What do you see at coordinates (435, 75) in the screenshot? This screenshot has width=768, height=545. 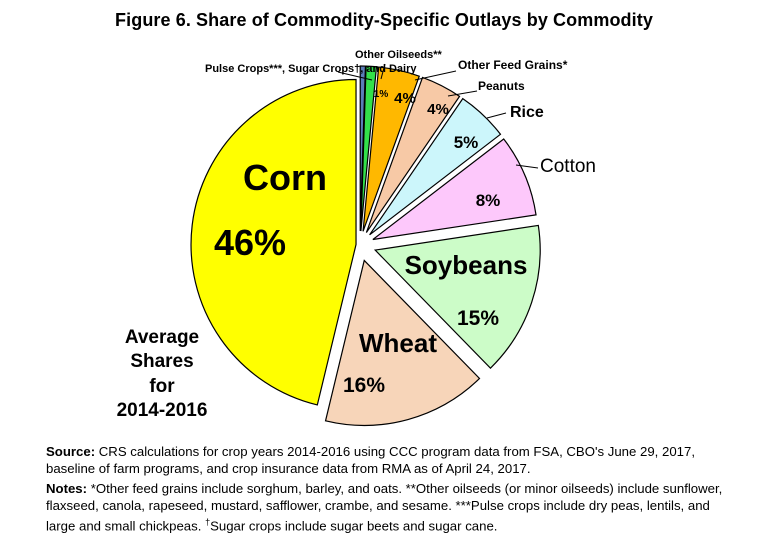 I see `leader-line-other-feed-grains` at bounding box center [435, 75].